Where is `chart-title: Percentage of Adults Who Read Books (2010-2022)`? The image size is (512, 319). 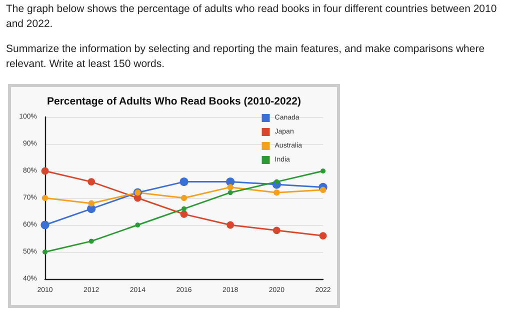
chart-title: Percentage of Adults Who Read Books (2010-2022) is located at coordinates (174, 102).